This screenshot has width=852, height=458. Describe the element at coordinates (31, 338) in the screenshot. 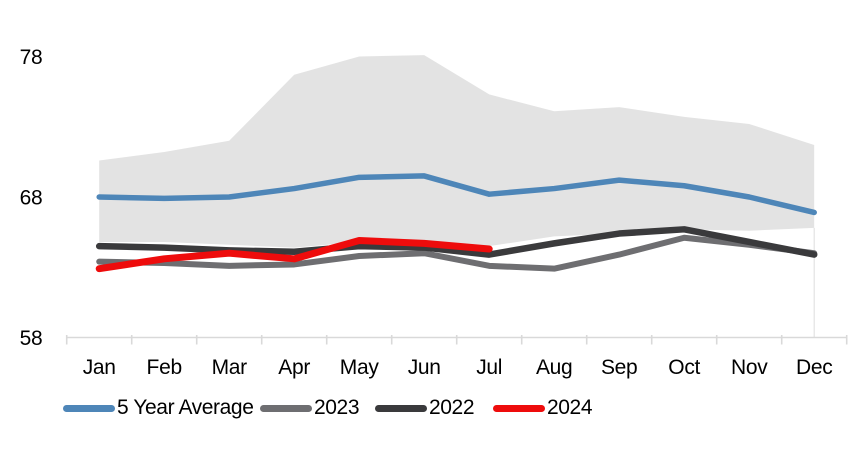

I see `y-axis-label-58: 58` at that location.